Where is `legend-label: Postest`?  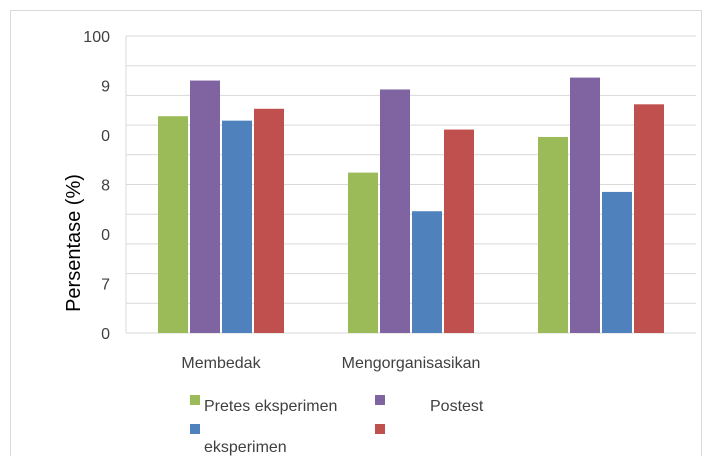
legend-label: Postest is located at coordinates (457, 406).